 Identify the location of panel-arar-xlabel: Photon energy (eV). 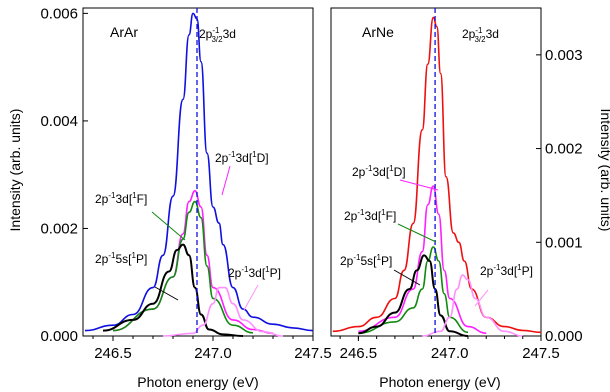
(197, 382).